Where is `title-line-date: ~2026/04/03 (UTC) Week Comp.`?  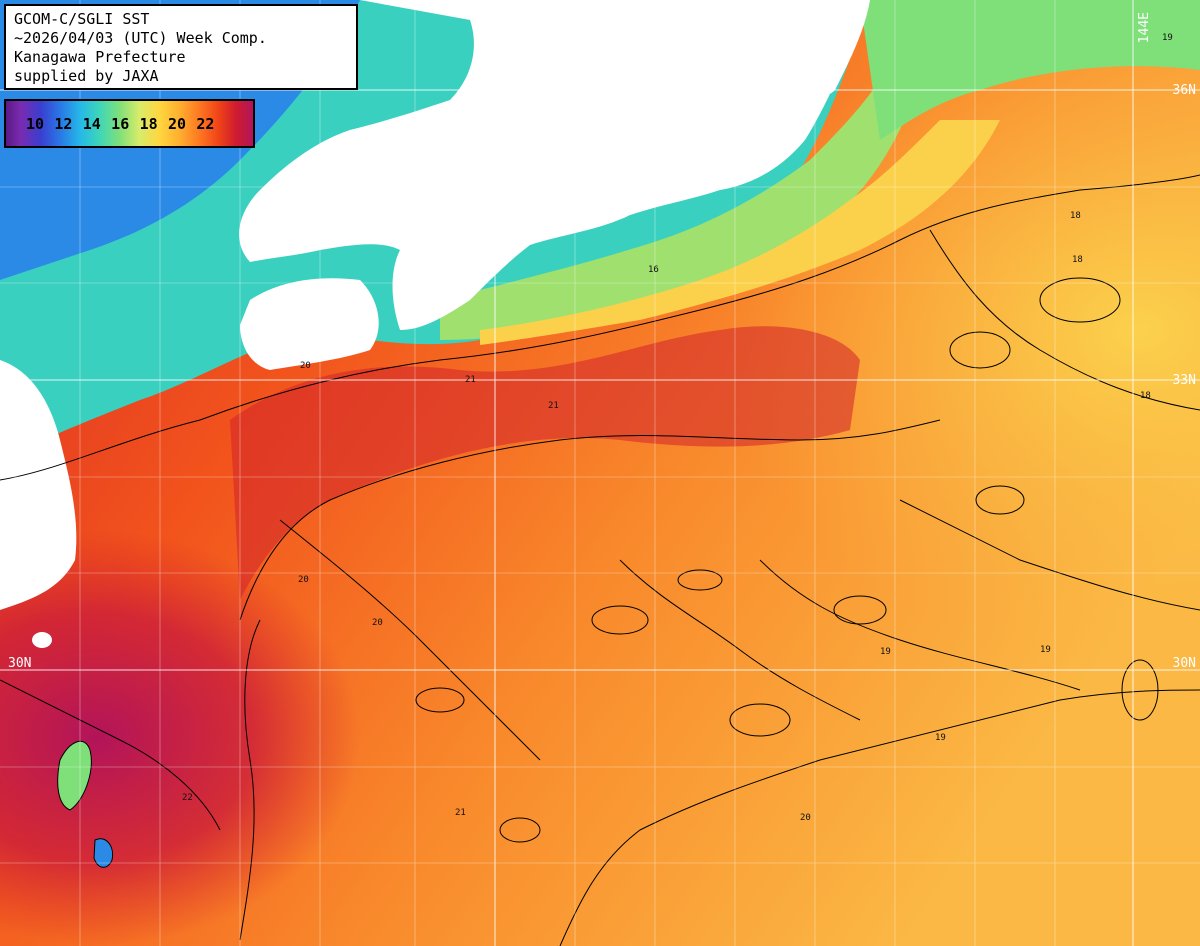 title-line-date: ~2026/04/03 (UTC) Week Comp. is located at coordinates (140, 38).